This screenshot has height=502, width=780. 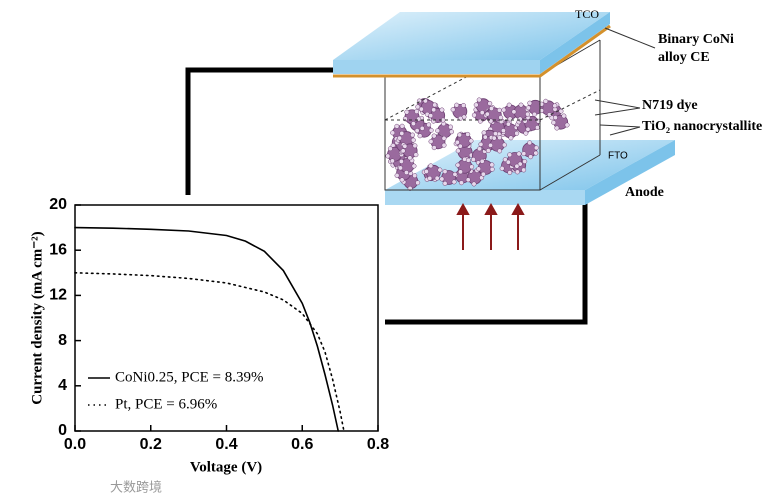 I want to click on anode-label: Anode, so click(x=644, y=192).